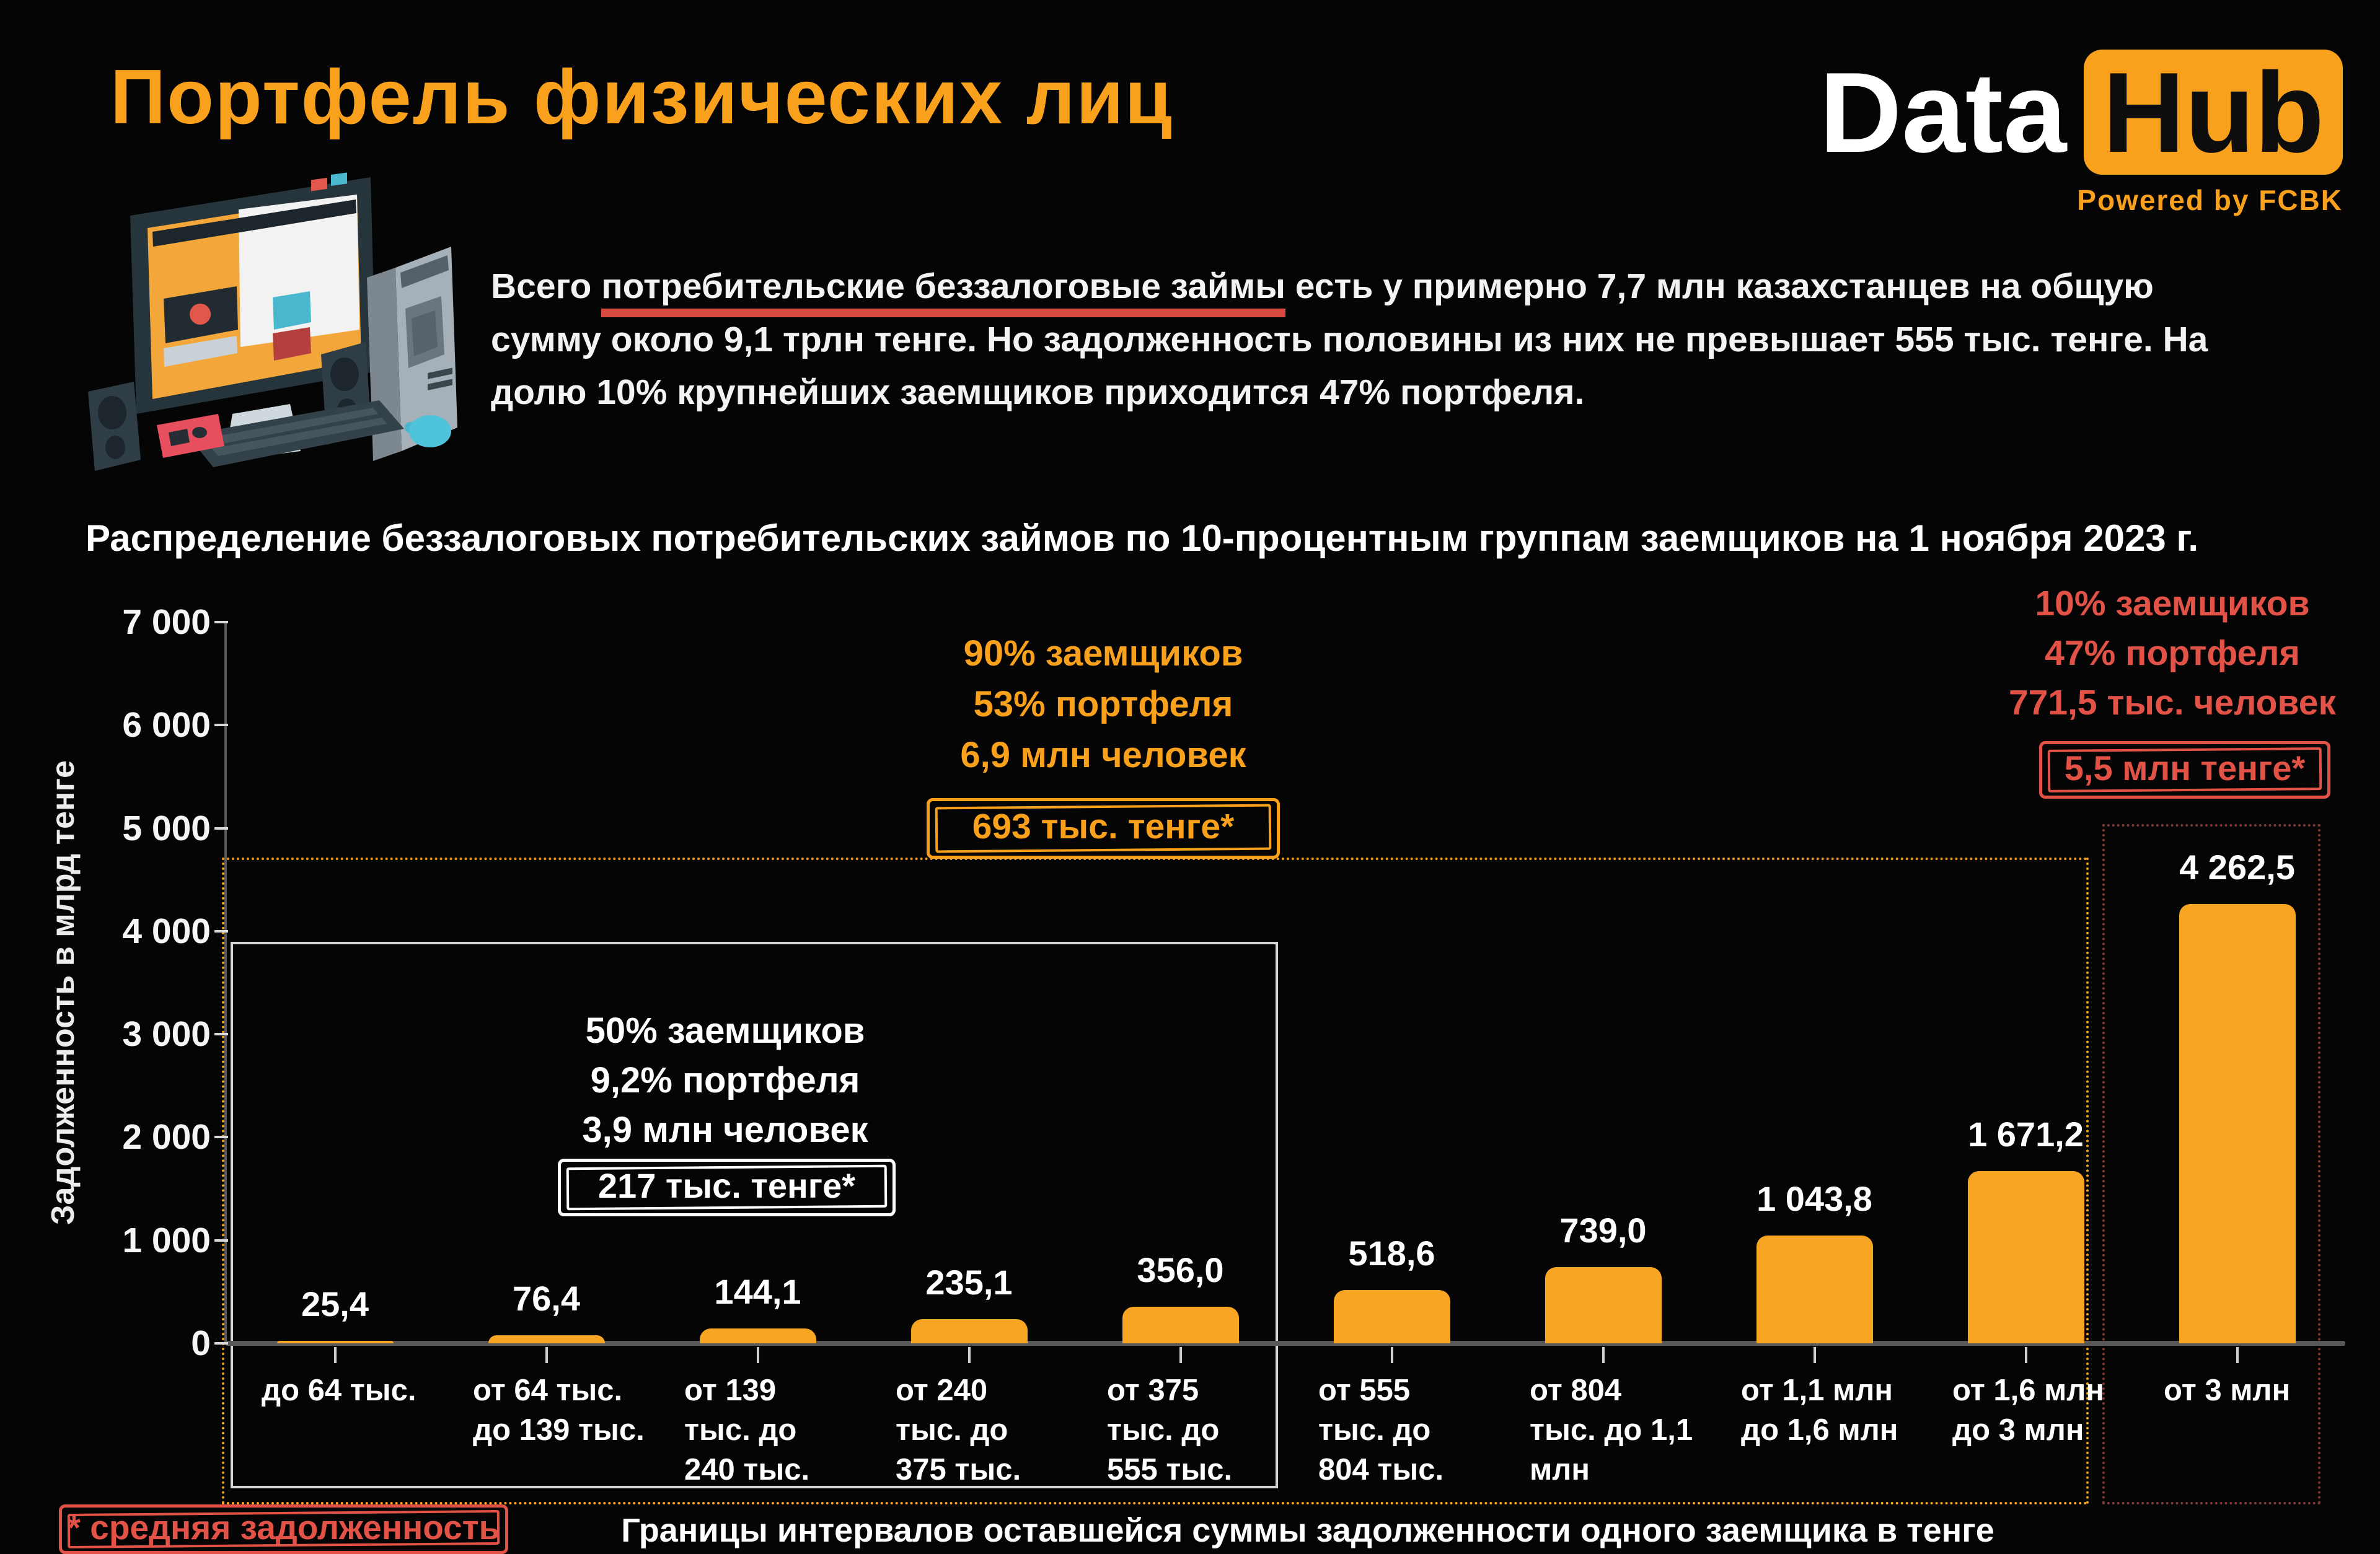 Image resolution: width=2380 pixels, height=1554 pixels. Describe the element at coordinates (283, 1529) in the screenshot. I see `footnote-average-debt: * средняя задолженность` at that location.